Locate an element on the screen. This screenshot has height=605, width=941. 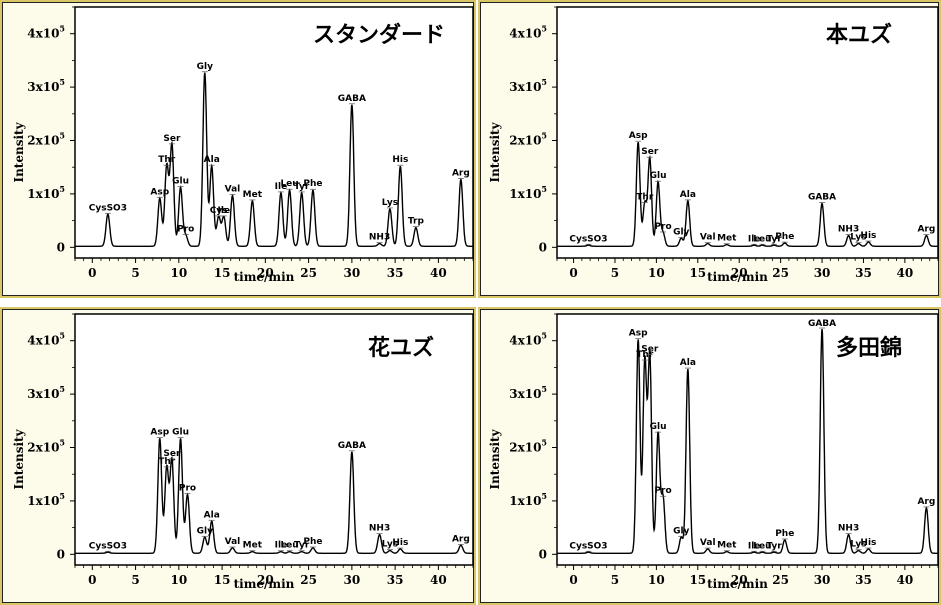
panel-title: 本ユズ is located at coordinates (859, 35).